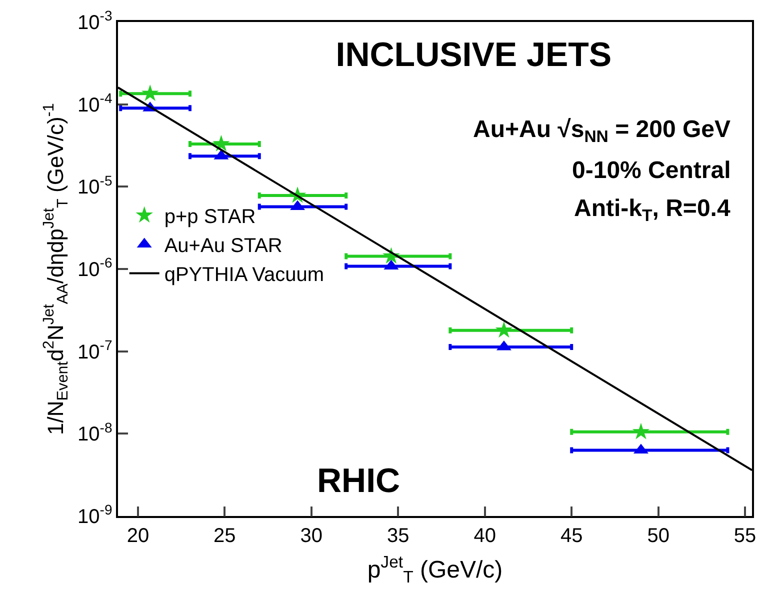 The width and height of the screenshot is (764, 600). What do you see at coordinates (358, 481) in the screenshot?
I see `annotation: RHIC` at bounding box center [358, 481].